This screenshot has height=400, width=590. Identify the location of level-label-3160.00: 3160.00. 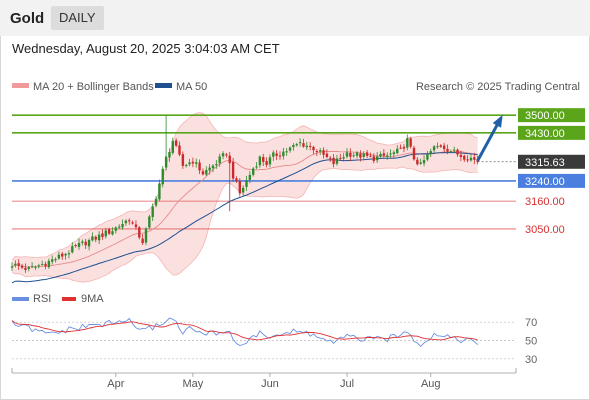
(545, 202).